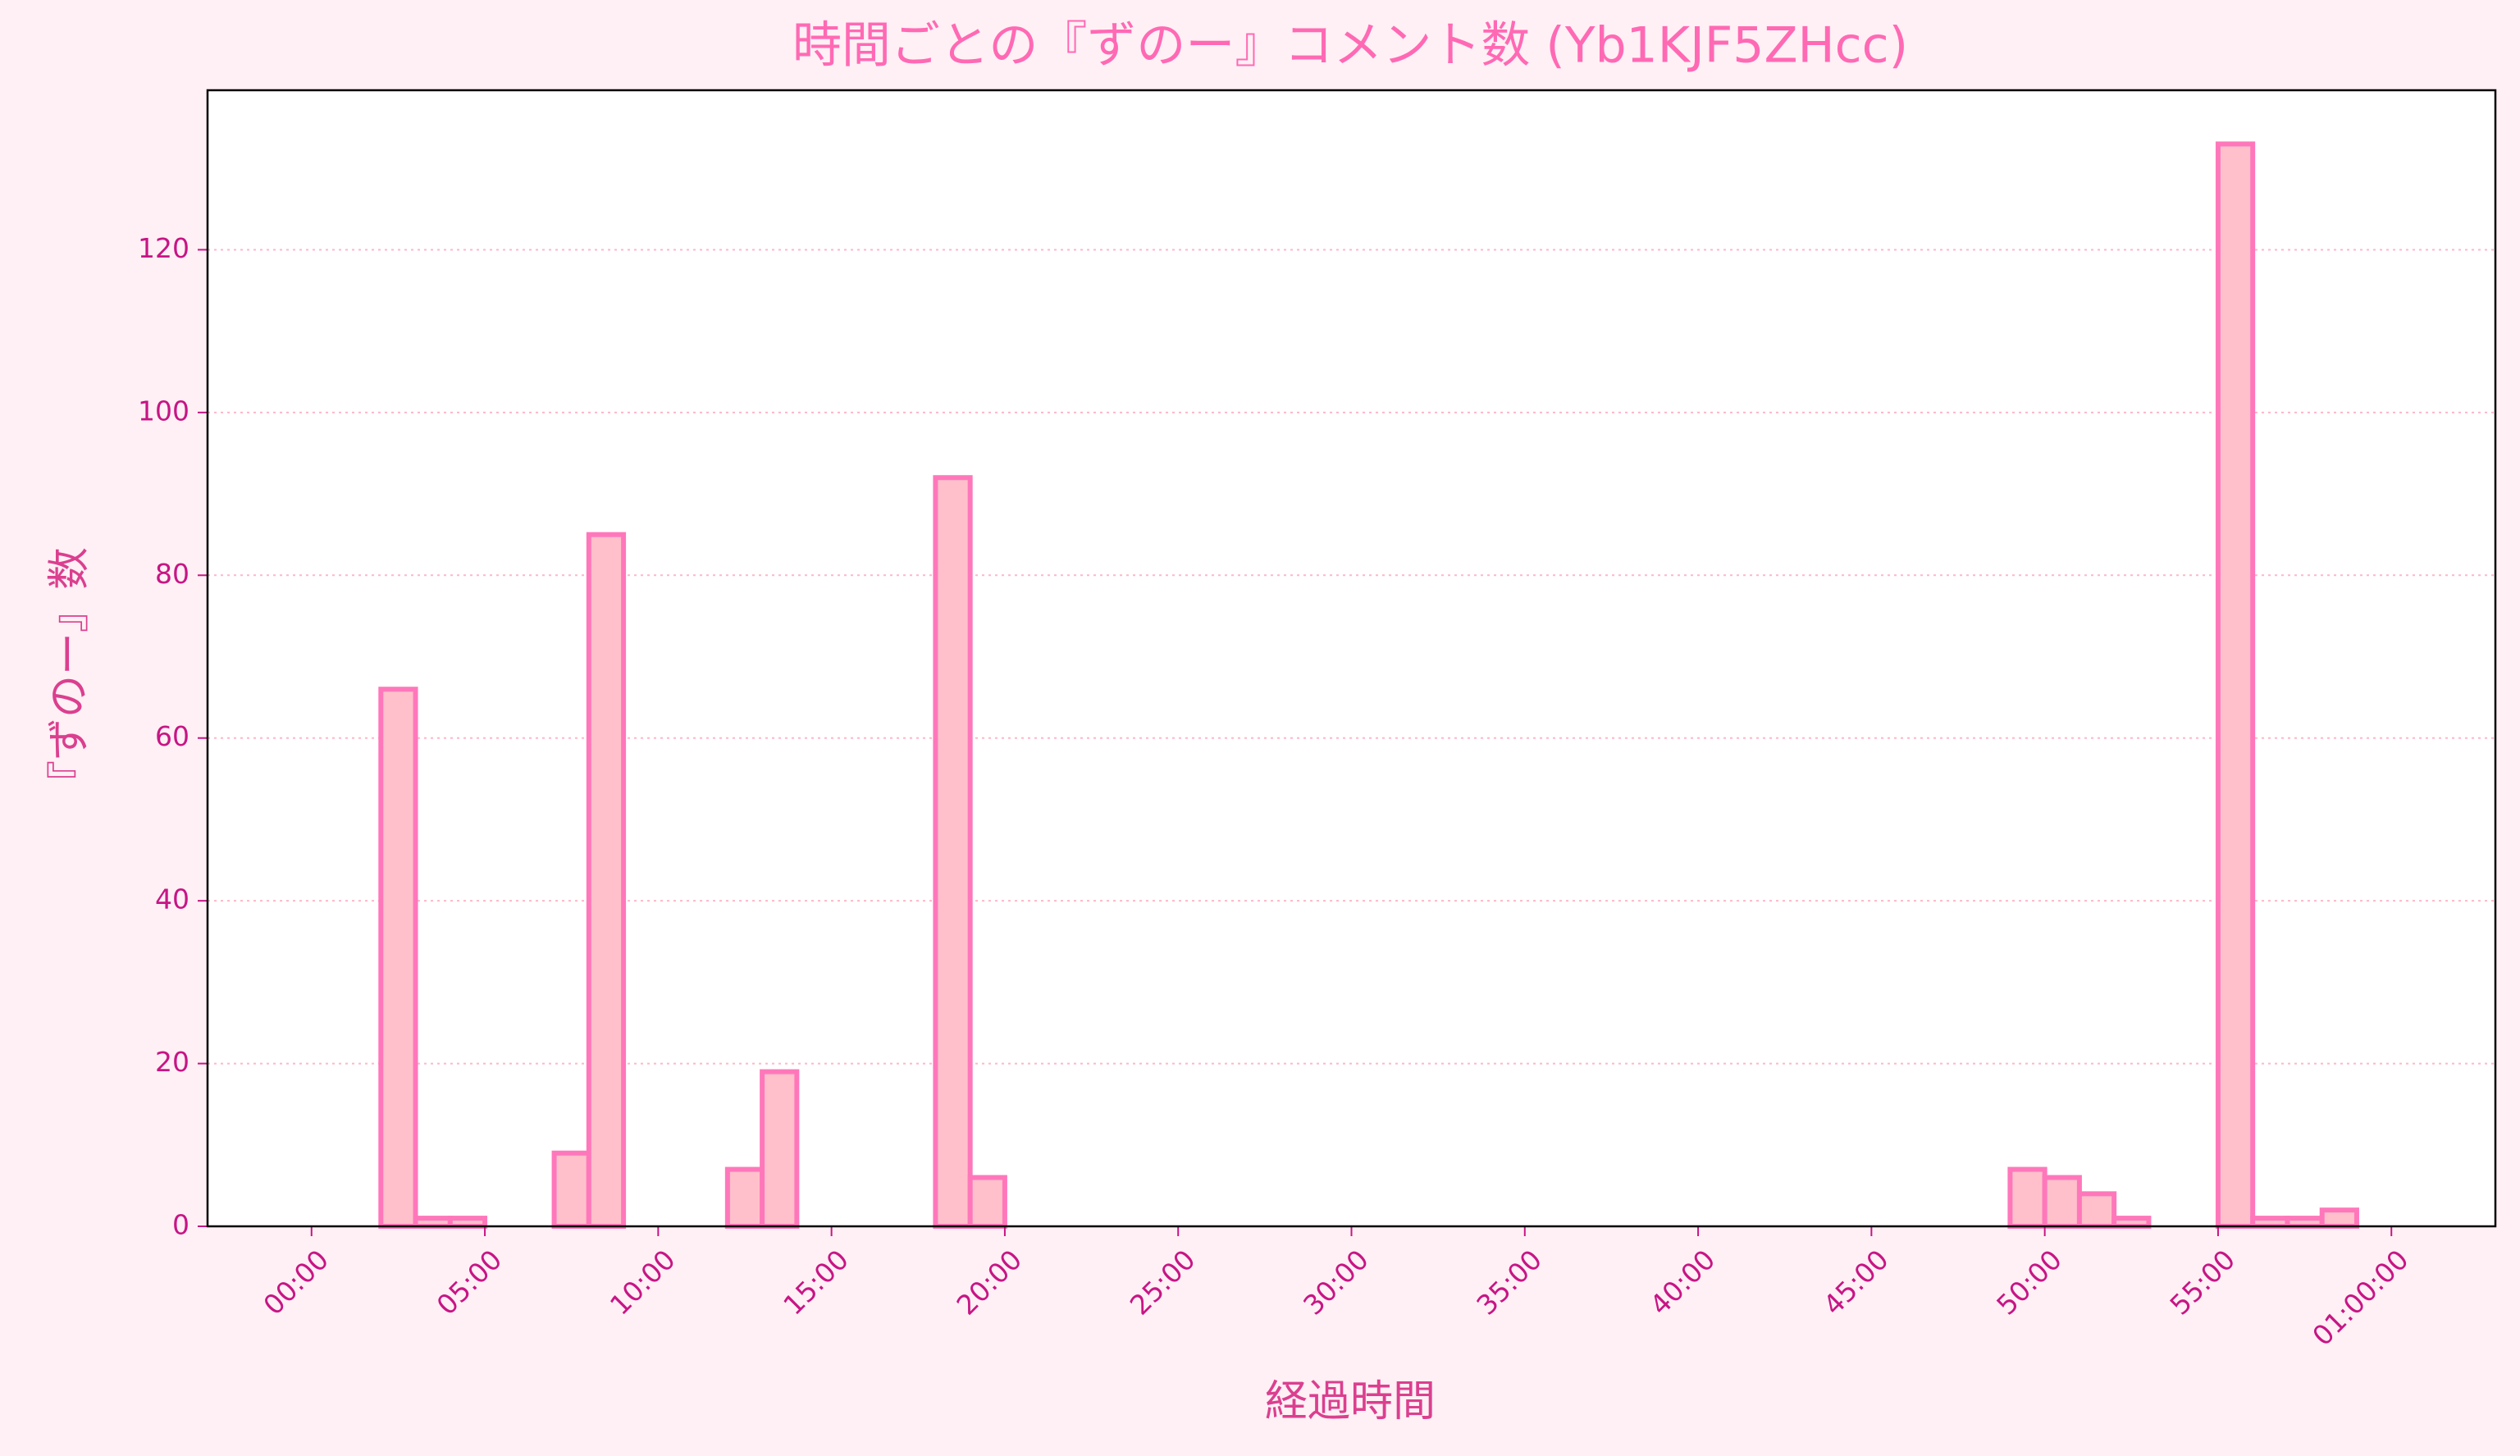  Describe the element at coordinates (172, 899) in the screenshot. I see `y-tick-label: 40` at that location.